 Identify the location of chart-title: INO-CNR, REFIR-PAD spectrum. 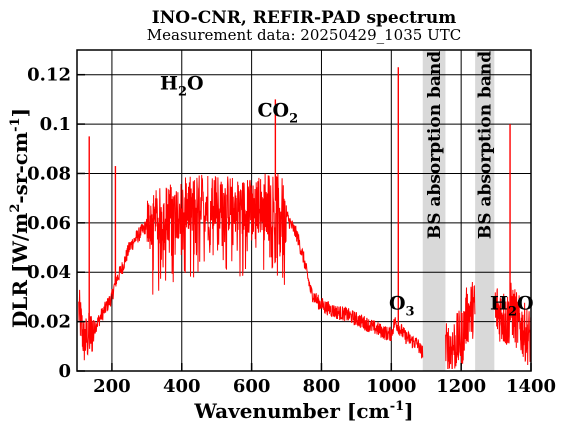
(304, 18).